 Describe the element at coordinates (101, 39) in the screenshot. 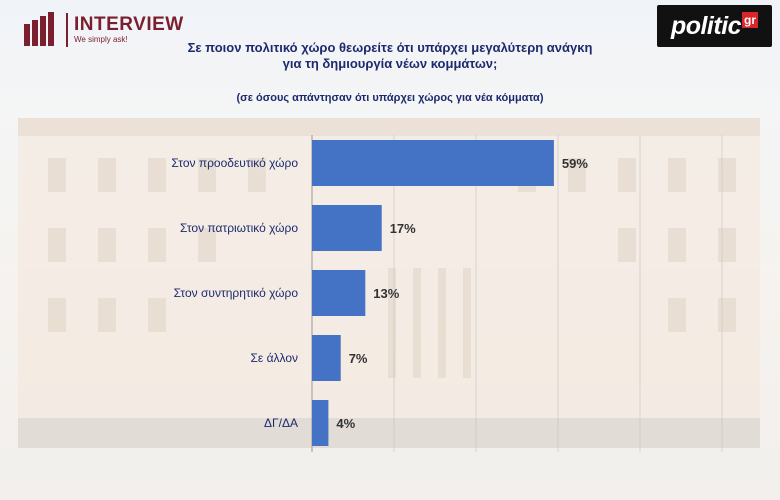

I see `brand-tagline: We simply ask!` at that location.